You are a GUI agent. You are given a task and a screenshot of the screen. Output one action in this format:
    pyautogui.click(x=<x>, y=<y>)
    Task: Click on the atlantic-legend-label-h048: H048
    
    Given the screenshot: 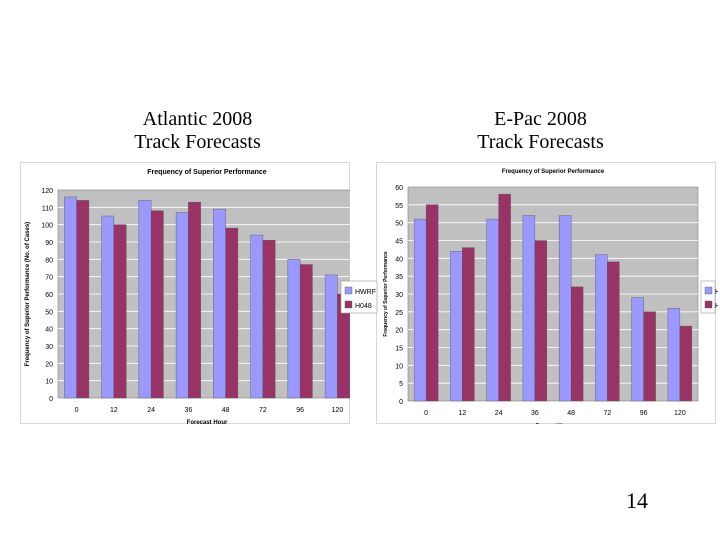 What is the action you would take?
    pyautogui.click(x=363, y=306)
    